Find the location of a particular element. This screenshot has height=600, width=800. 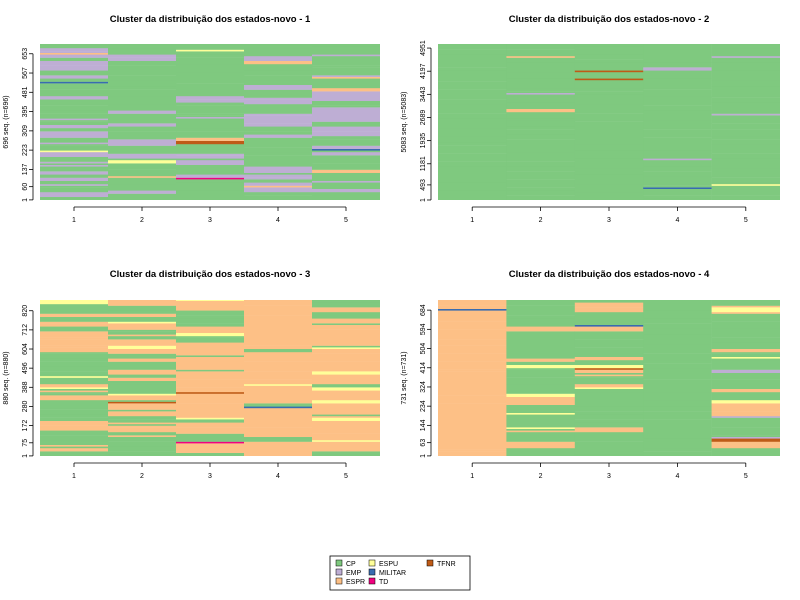

y-axis-label: 696 seq. (n=696) is located at coordinates (6, 121).